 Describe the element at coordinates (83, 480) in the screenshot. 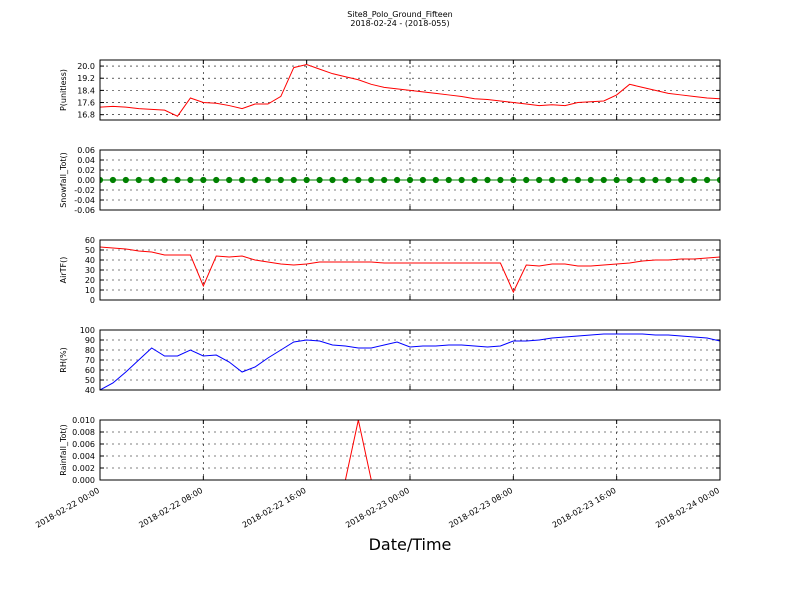

I see `y-tick-label: 0.000` at that location.